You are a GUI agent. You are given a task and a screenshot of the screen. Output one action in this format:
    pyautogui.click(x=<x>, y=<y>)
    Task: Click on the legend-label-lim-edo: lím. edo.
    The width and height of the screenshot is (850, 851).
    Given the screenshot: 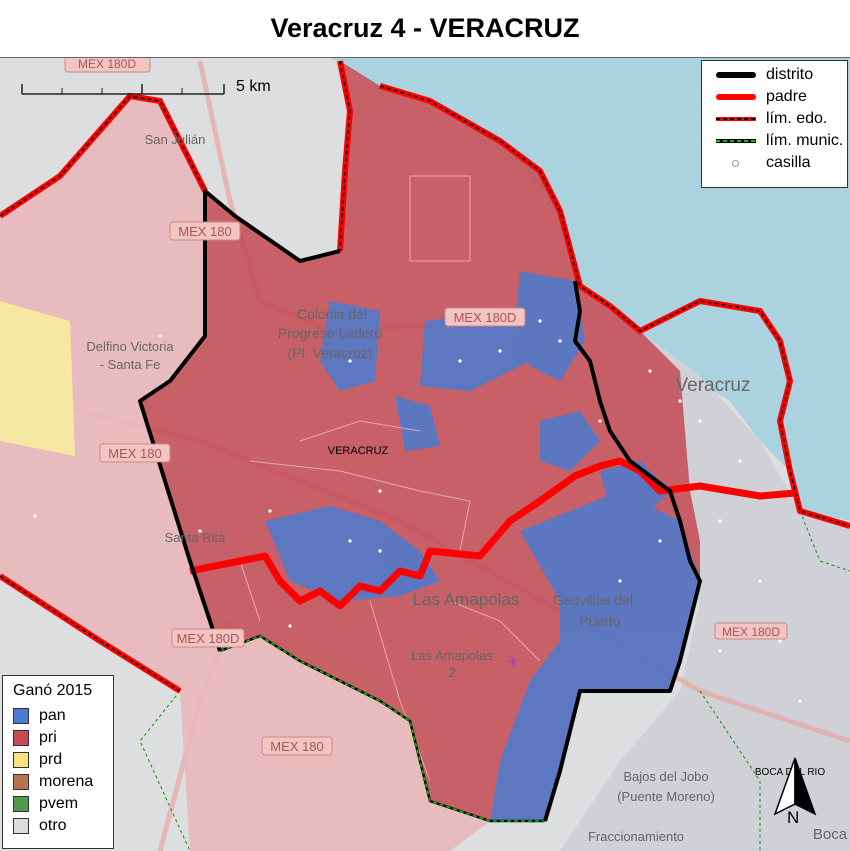 What is the action you would take?
    pyautogui.click(x=797, y=118)
    